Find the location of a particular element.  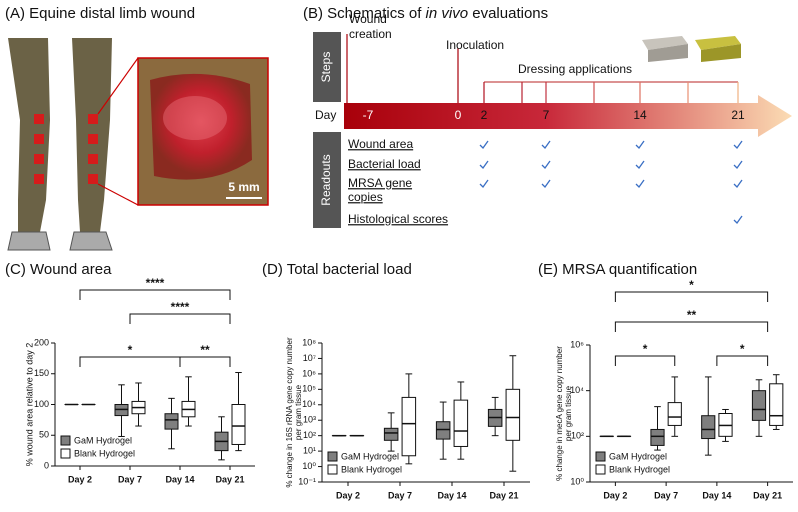

y-tick-label: 10⁴ is located at coordinates (577, 390).